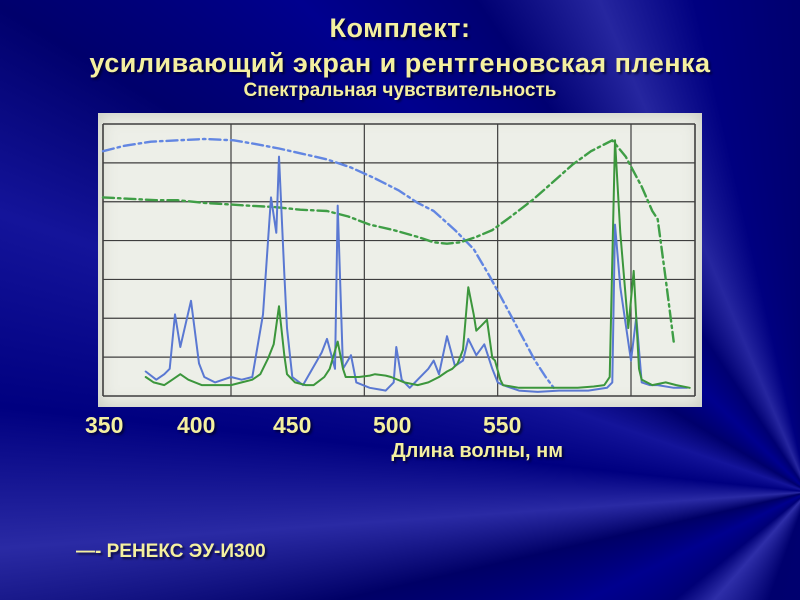 The height and width of the screenshot is (600, 800). Describe the element at coordinates (400, 63) in the screenshot. I see `title-line-2: усиливающий экран и рентгеновская пленка` at that location.